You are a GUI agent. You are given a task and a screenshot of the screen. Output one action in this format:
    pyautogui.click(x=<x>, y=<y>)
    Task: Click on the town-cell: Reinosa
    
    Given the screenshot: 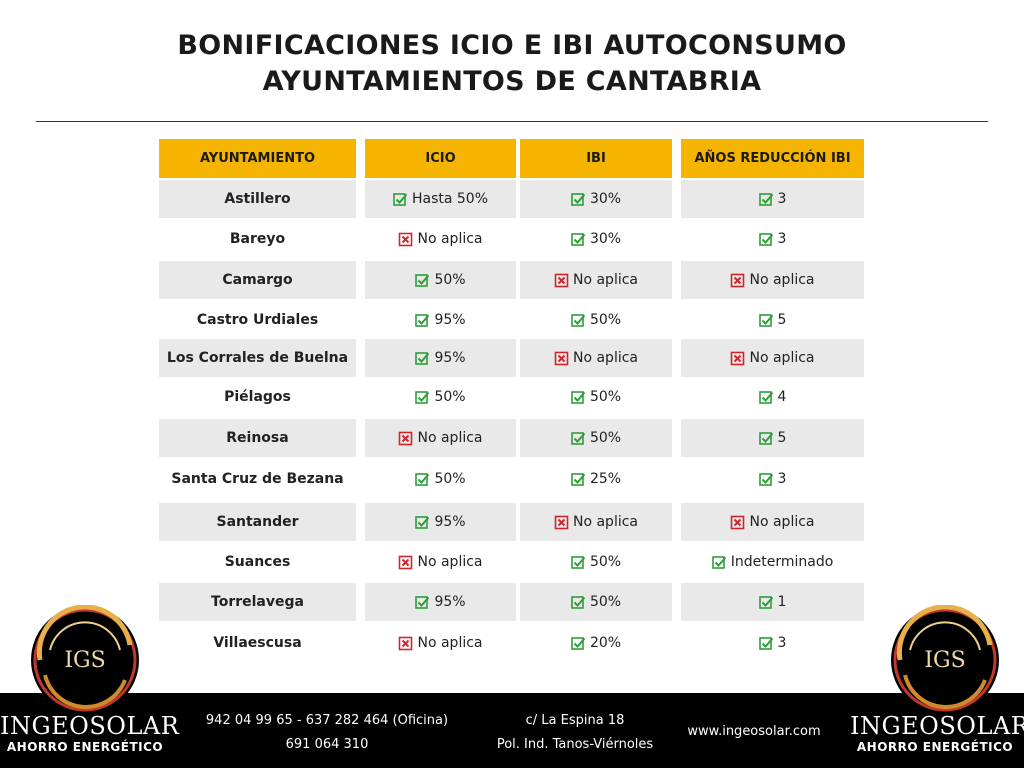 What is the action you would take?
    pyautogui.click(x=257, y=438)
    